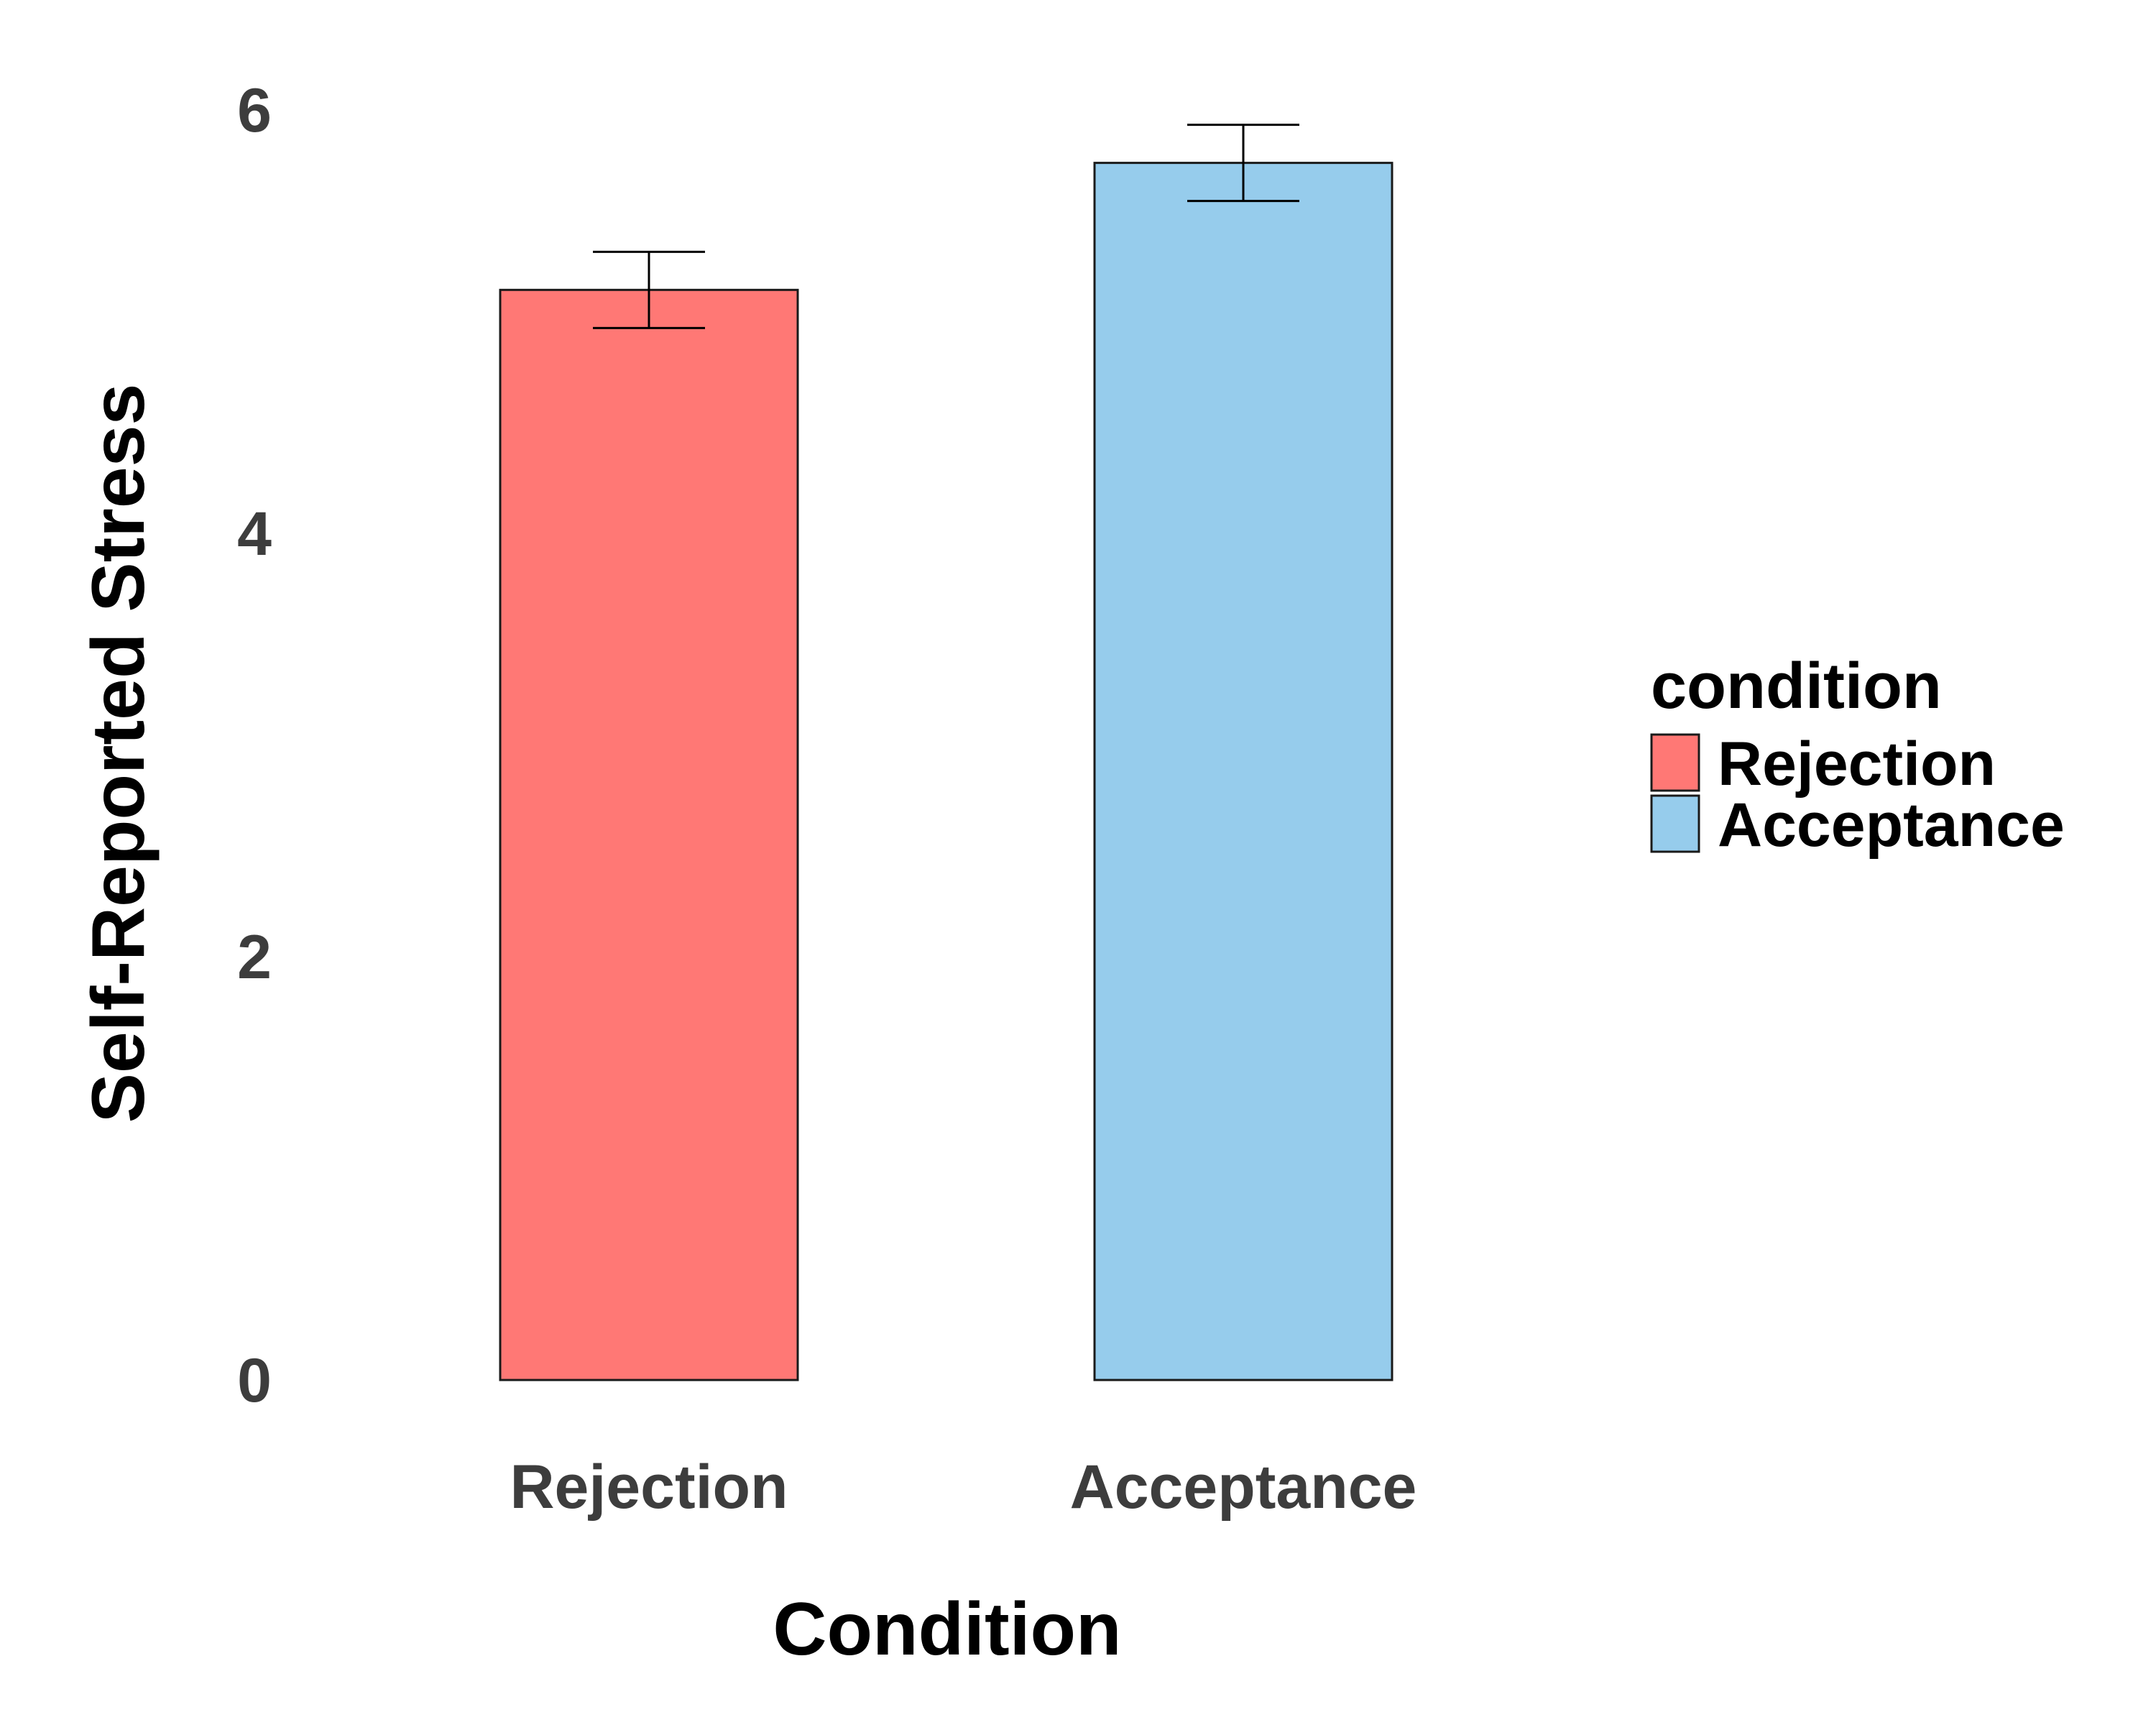 Image resolution: width=2156 pixels, height=1725 pixels. What do you see at coordinates (254, 1380) in the screenshot?
I see `y-tick-label: 0` at bounding box center [254, 1380].